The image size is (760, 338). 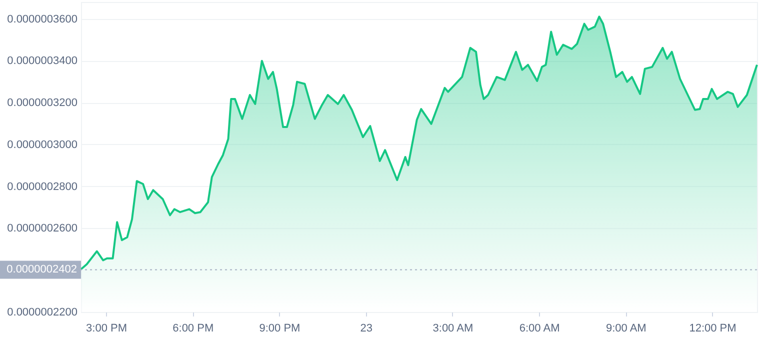 I want to click on x-tick-label: 12:00 PM, so click(x=712, y=328).